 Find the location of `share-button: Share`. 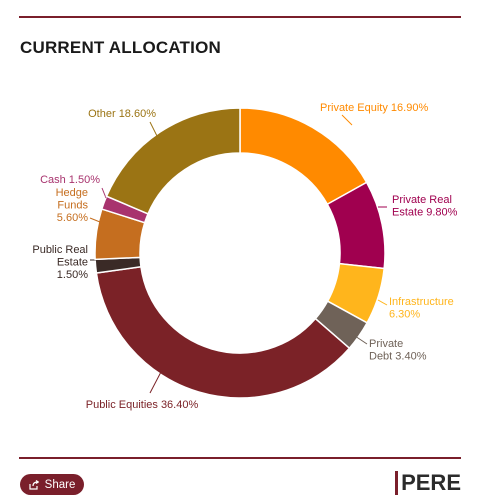

share-button: Share is located at coordinates (52, 484).